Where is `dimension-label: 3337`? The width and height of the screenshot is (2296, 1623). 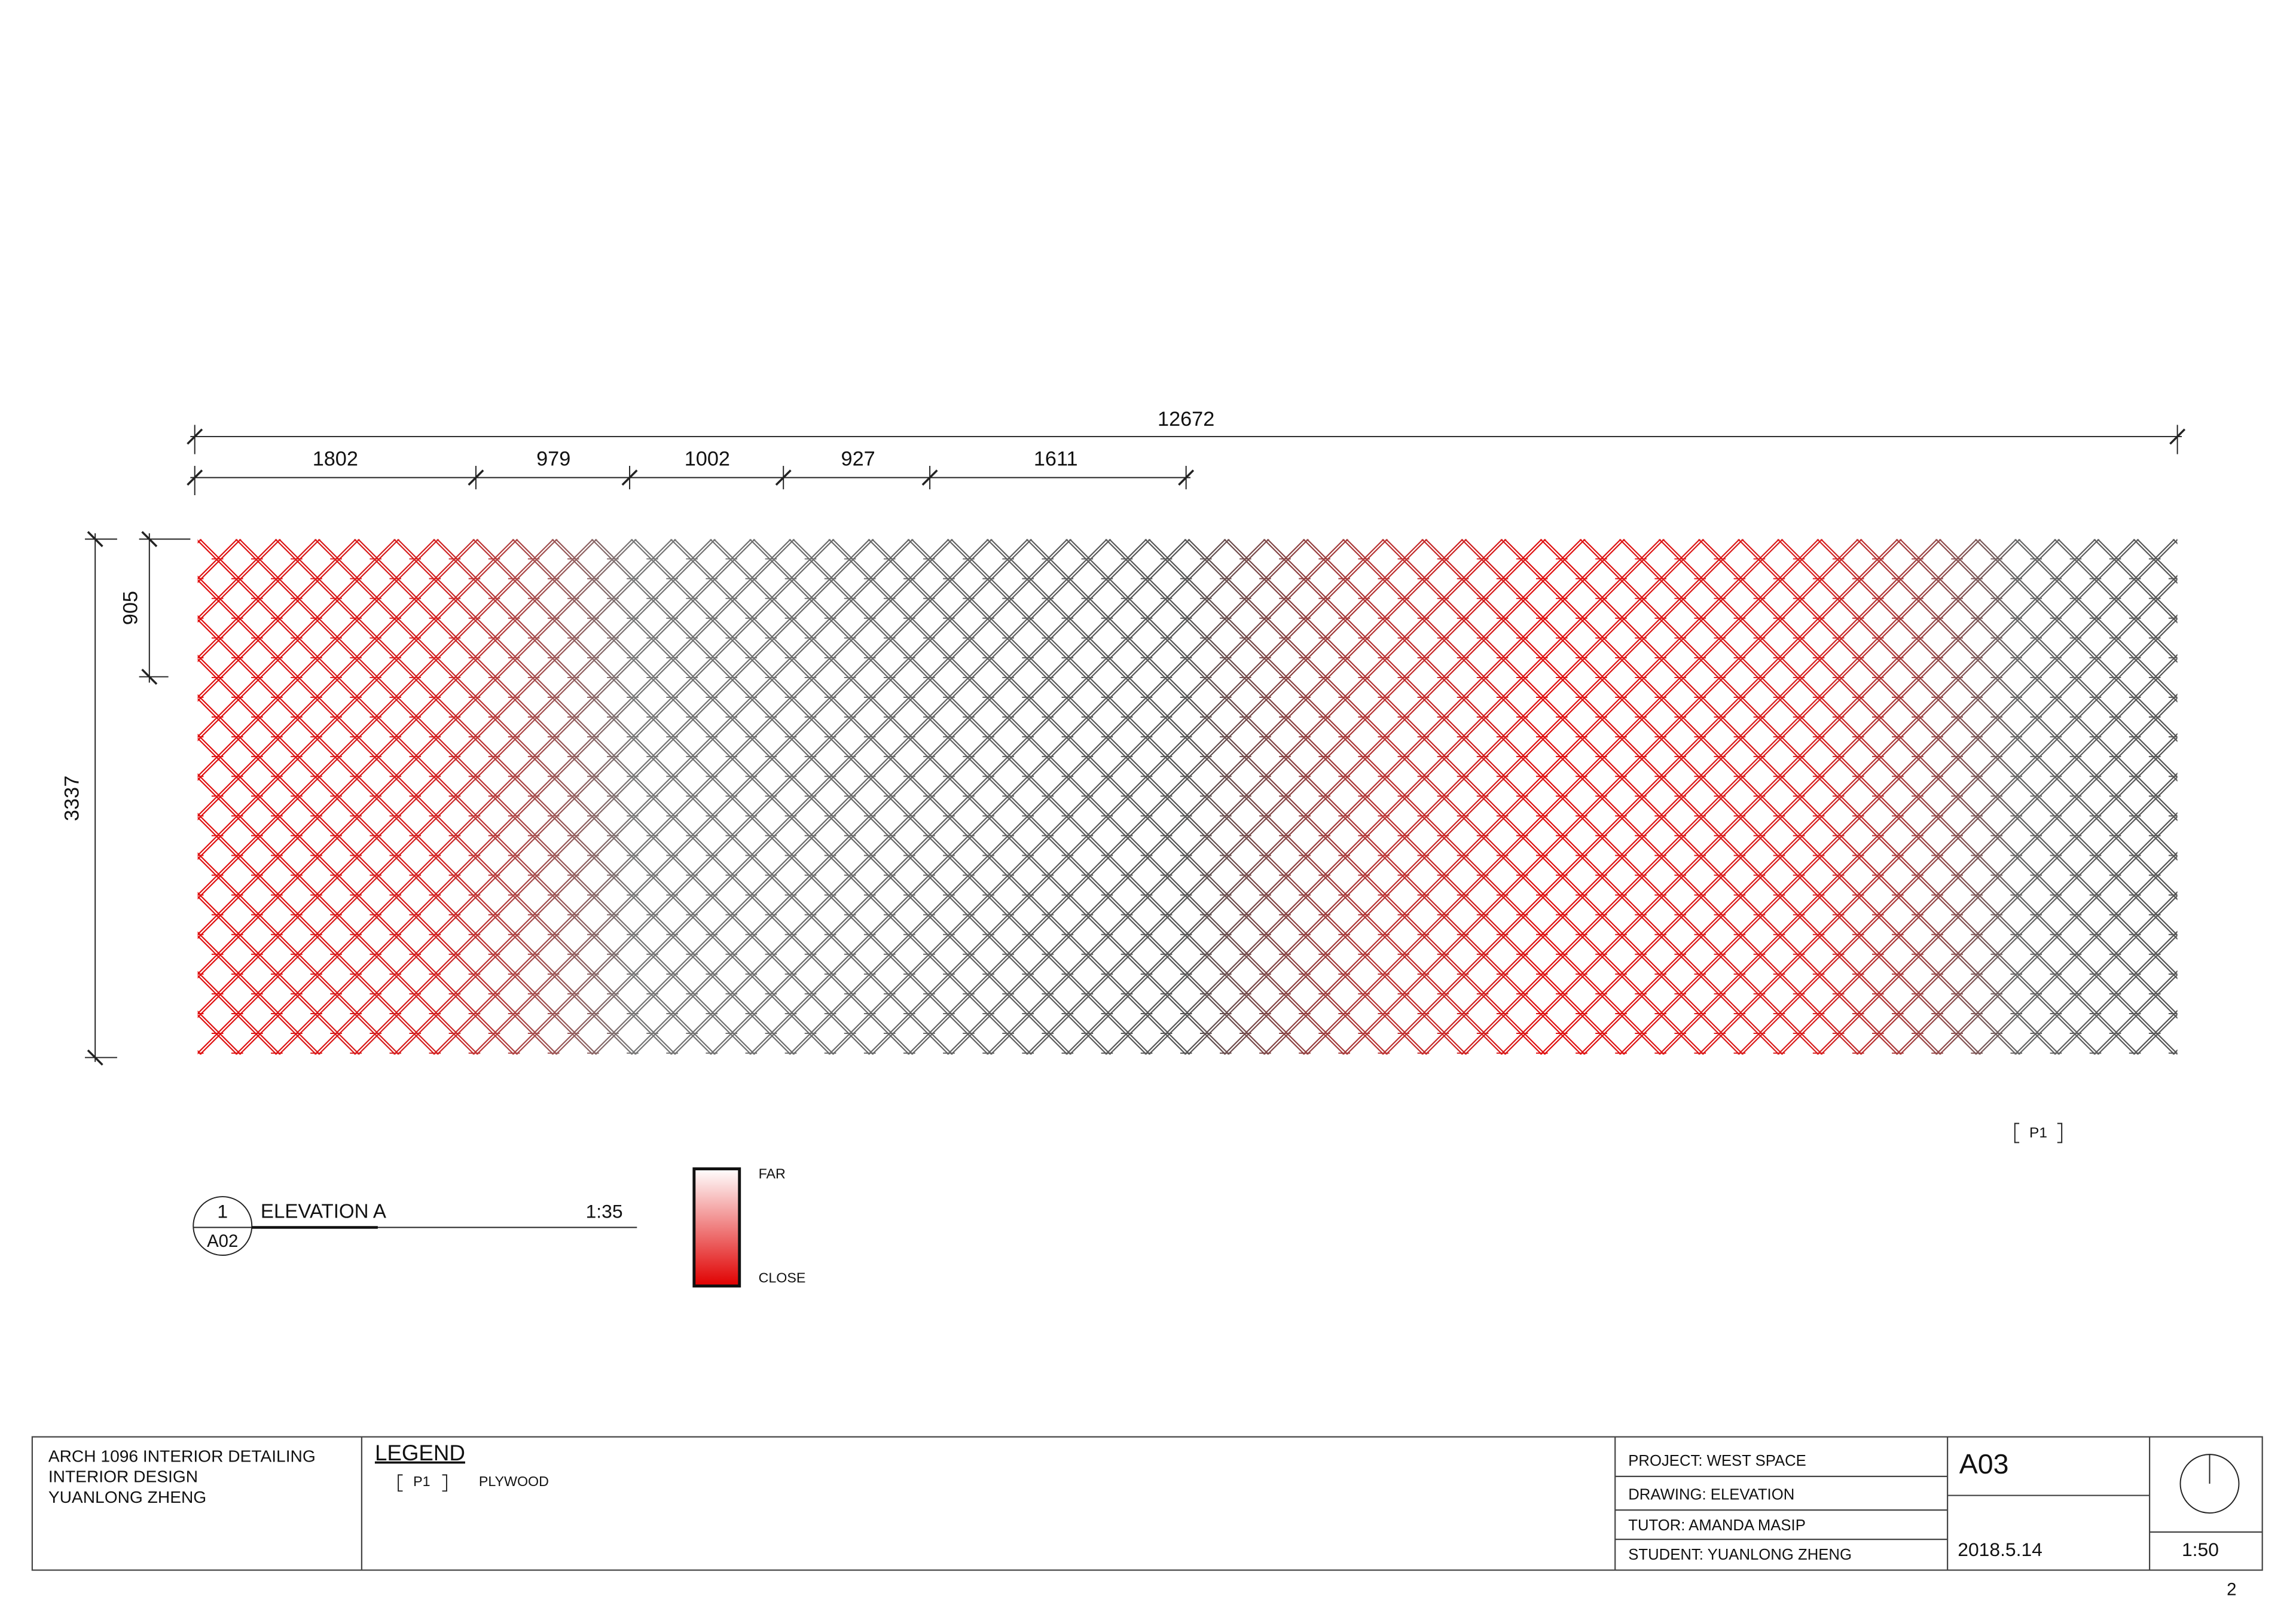
dimension-label: 3337 is located at coordinates (72, 798).